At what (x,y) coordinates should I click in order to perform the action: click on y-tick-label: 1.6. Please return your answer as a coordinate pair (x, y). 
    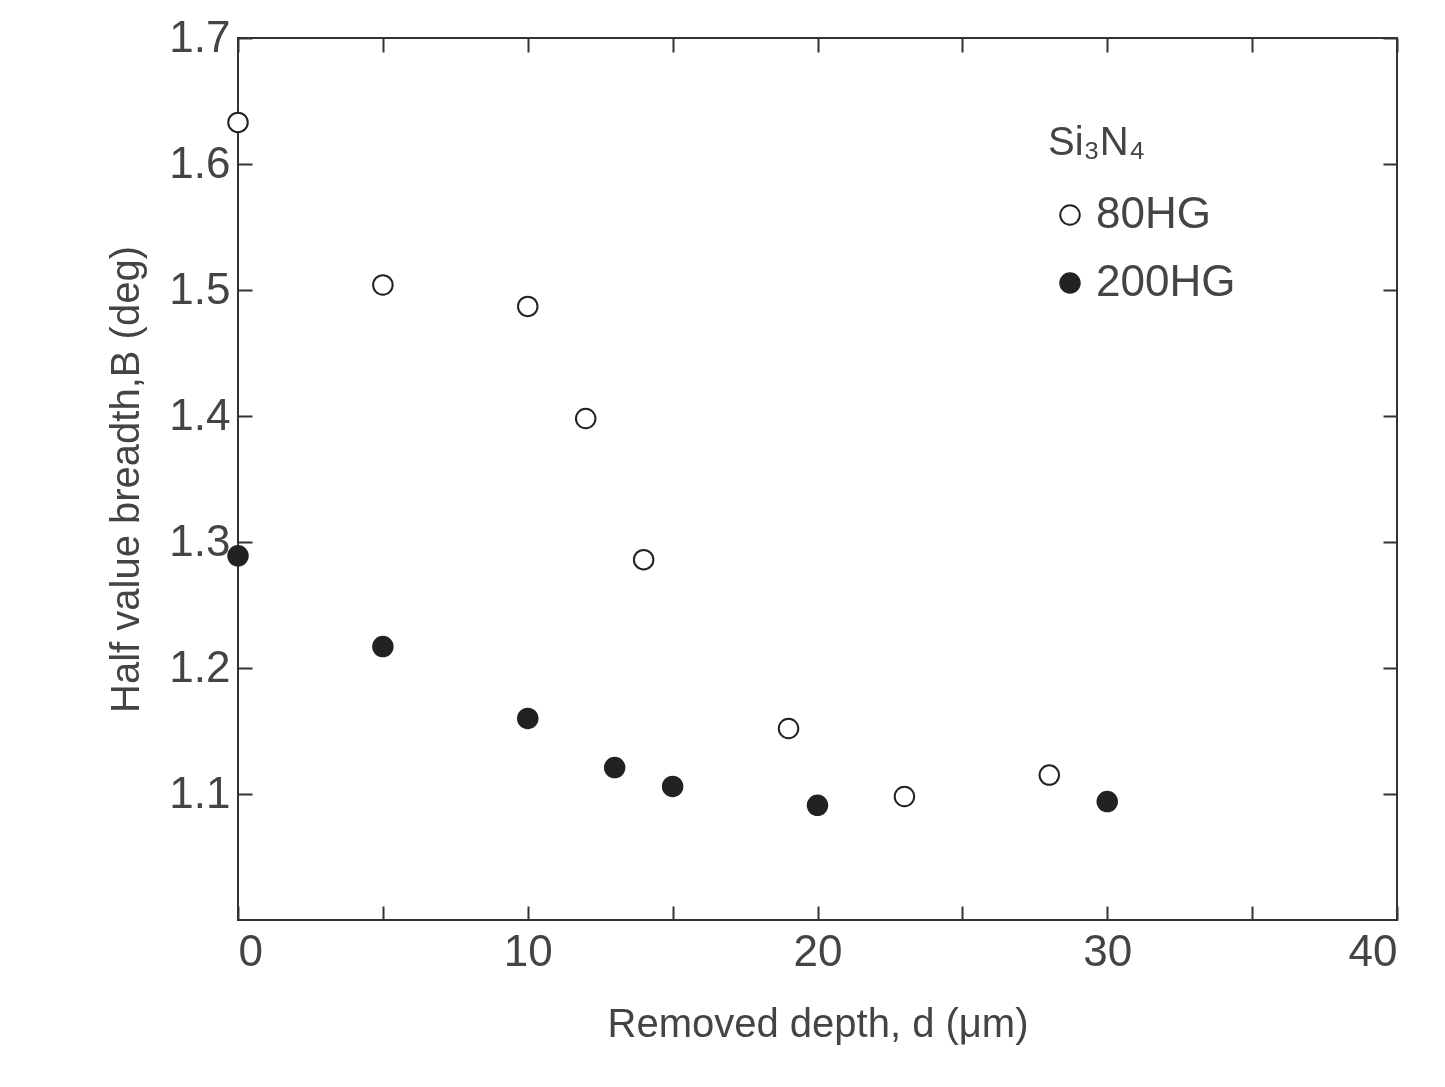
    Looking at the image, I should click on (200, 162).